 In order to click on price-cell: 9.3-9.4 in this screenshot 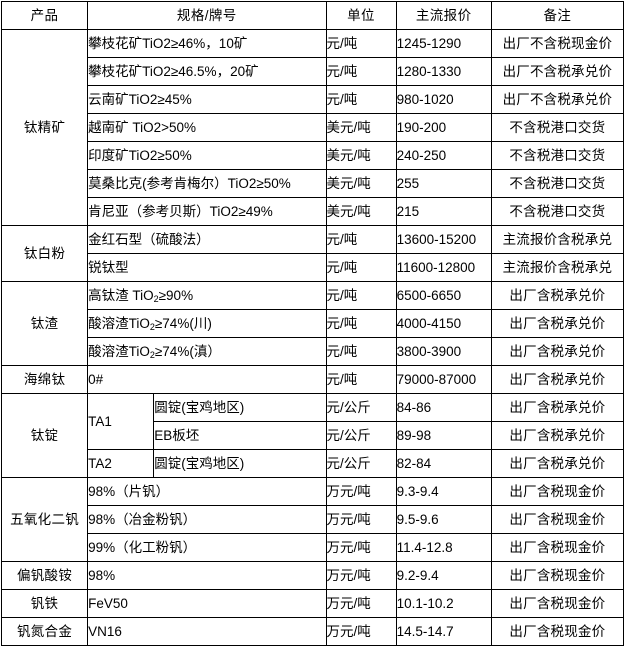, I will do `click(443, 491)`.